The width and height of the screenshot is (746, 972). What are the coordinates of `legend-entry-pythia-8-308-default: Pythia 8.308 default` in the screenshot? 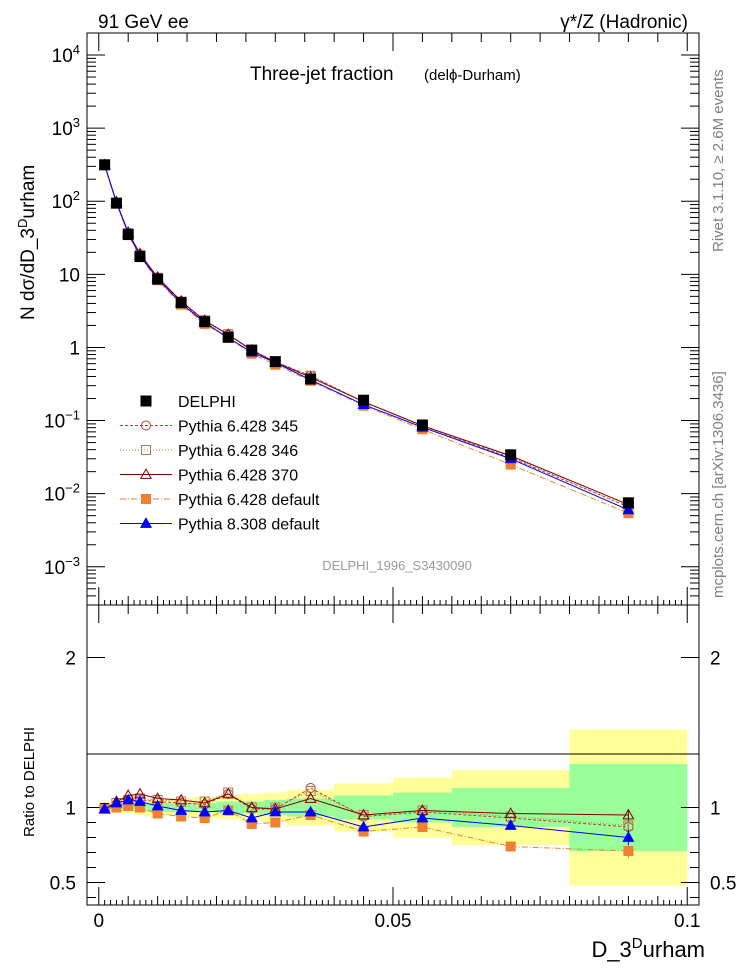 It's located at (220, 525).